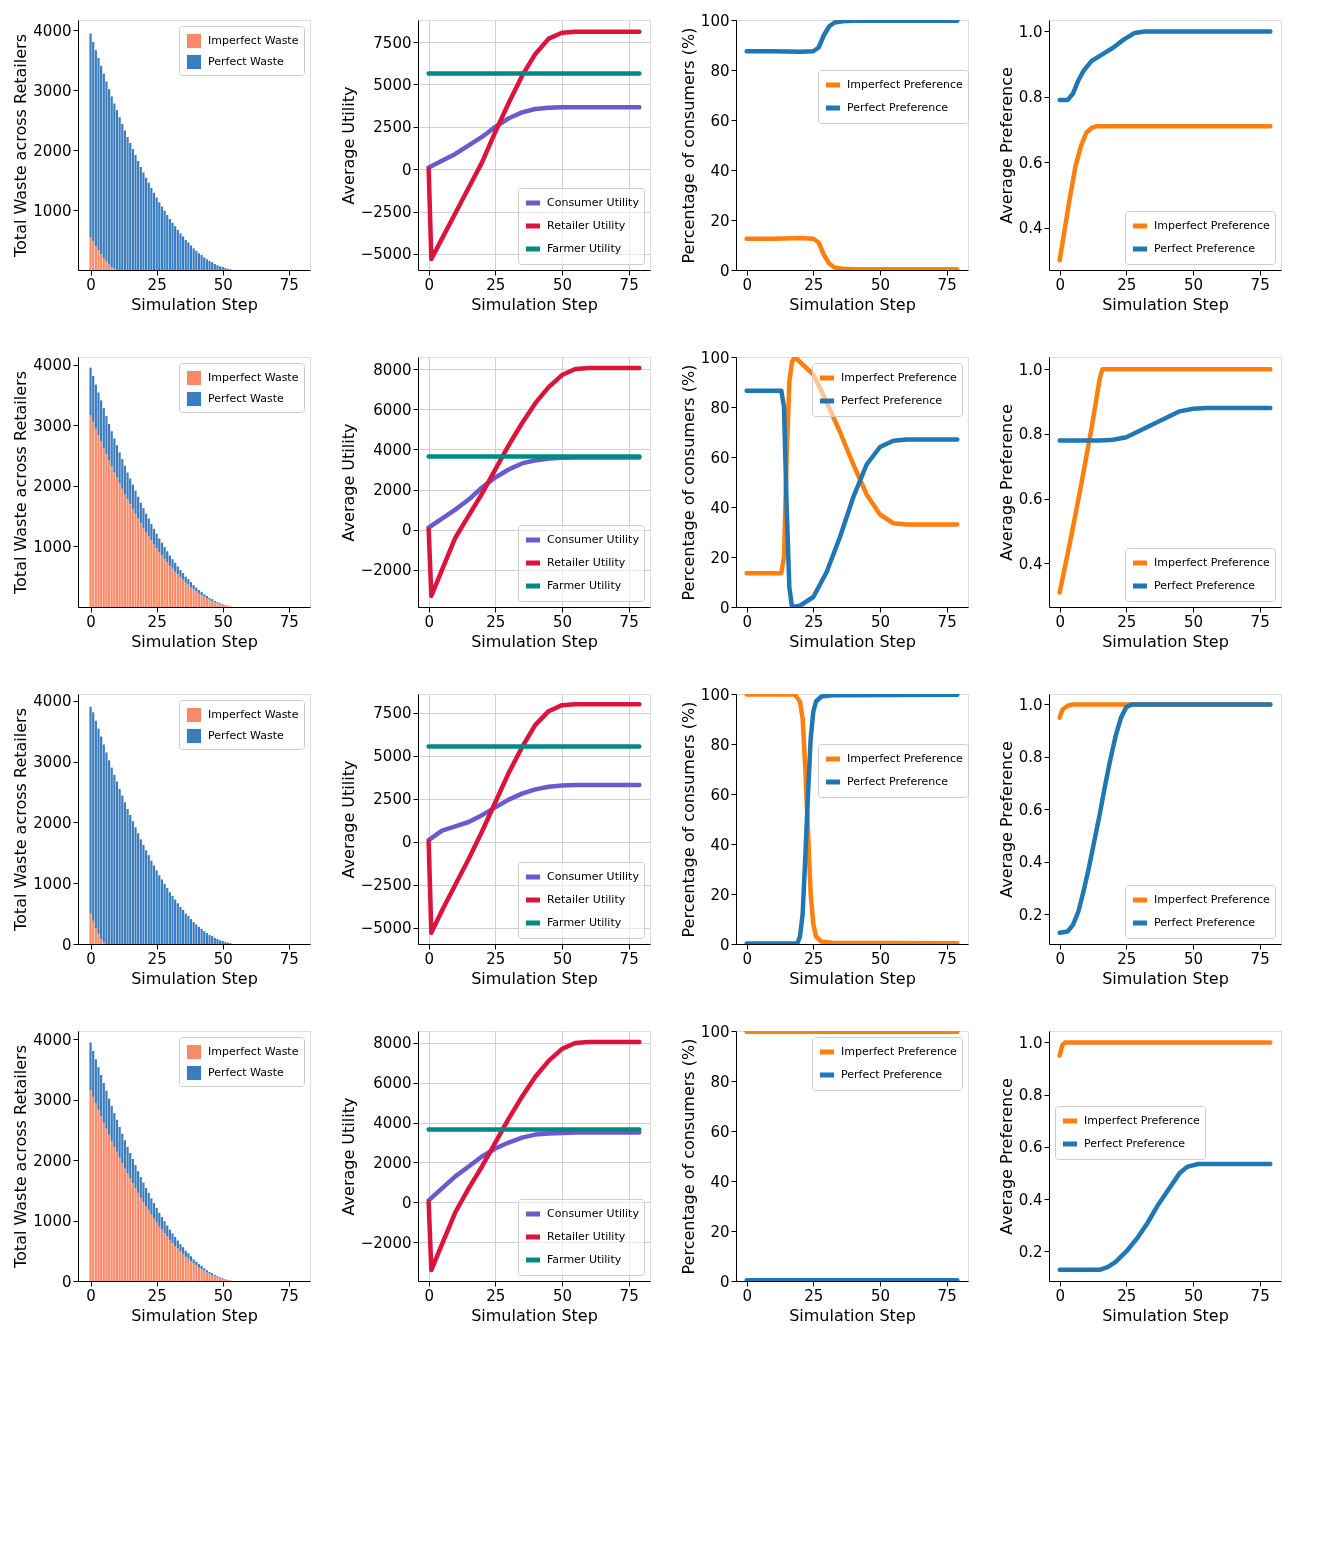 The image size is (1344, 1543). I want to click on y-tick-label: 1.0, so click(1030, 369).